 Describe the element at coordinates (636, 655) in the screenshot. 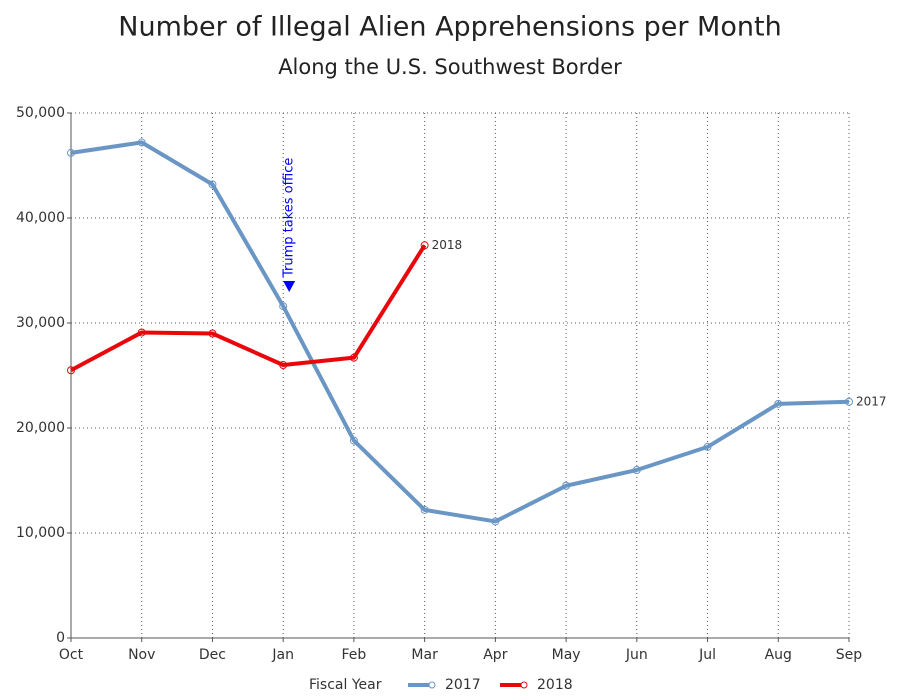

I see `x-tick-label: Jun` at that location.